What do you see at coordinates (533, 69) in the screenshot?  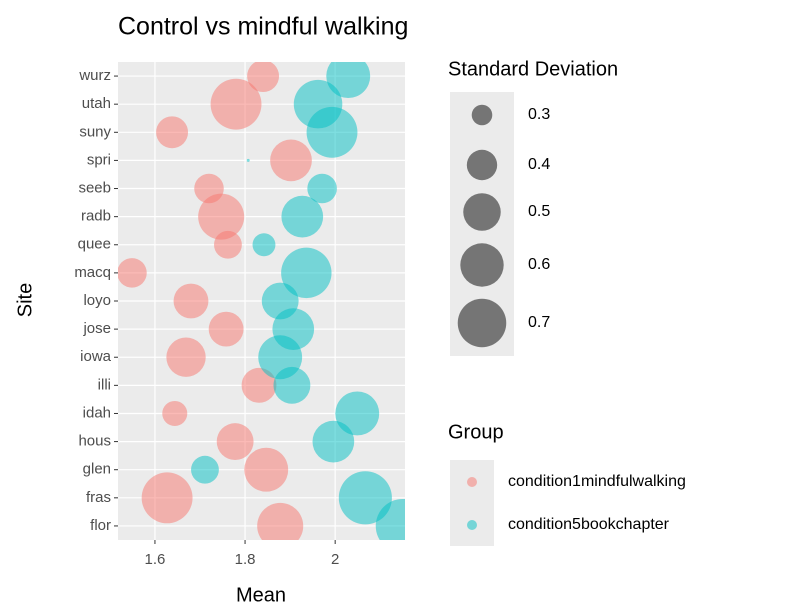 I see `size-legend-title: Standard Deviation` at bounding box center [533, 69].